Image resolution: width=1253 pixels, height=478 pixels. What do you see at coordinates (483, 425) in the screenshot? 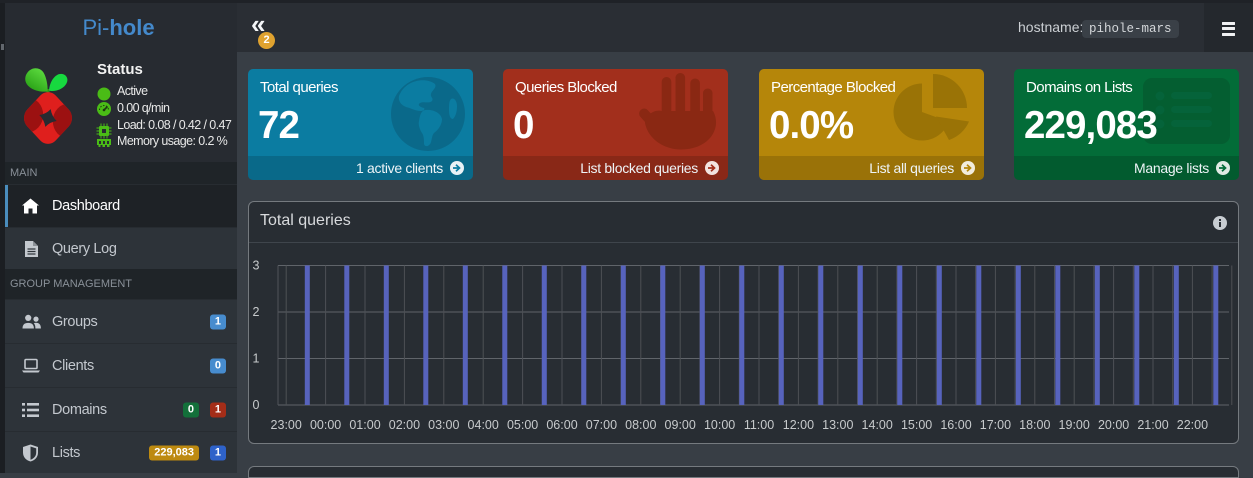
I see `svg-text: 04:00` at bounding box center [483, 425].